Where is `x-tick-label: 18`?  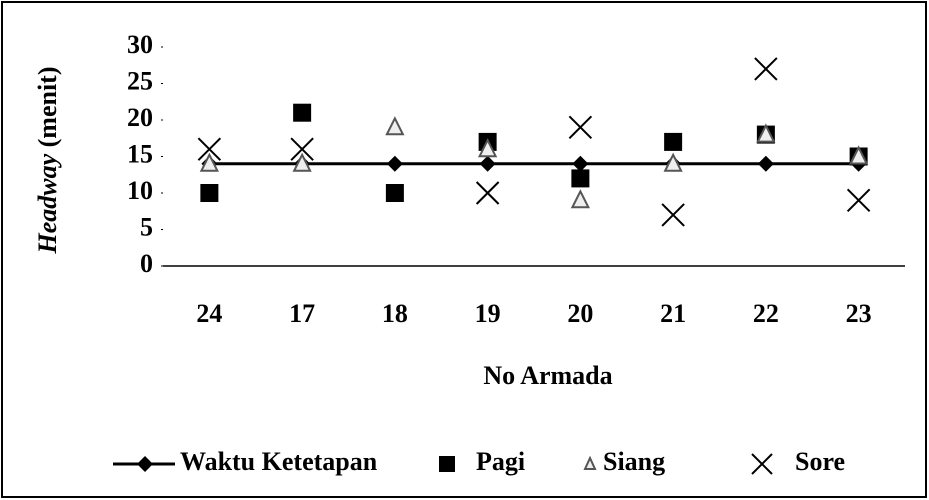
x-tick-label: 18 is located at coordinates (395, 313).